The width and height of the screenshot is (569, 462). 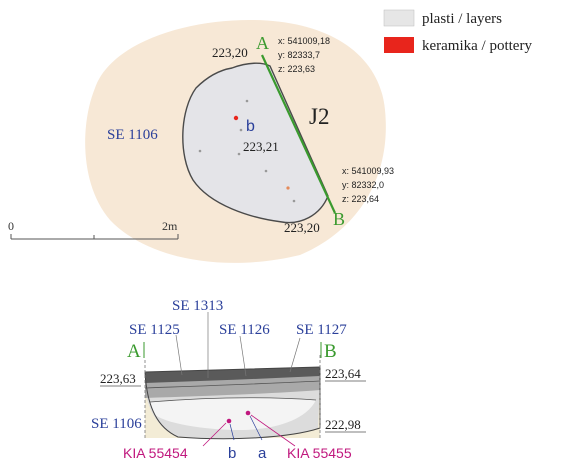 What do you see at coordinates (236, 118) in the screenshot?
I see `pottery-fragment` at bounding box center [236, 118].